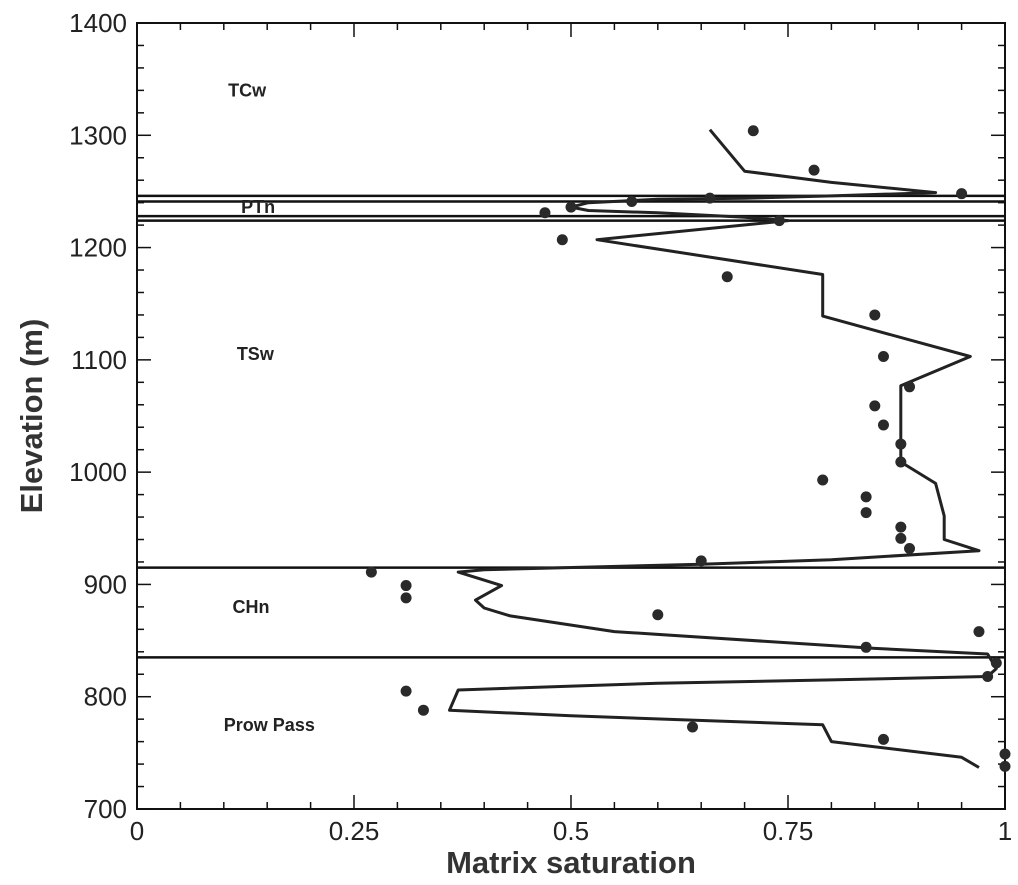 The image size is (1018, 885). Describe the element at coordinates (31, 416) in the screenshot. I see `y-axis-title: Elevation (m)` at that location.